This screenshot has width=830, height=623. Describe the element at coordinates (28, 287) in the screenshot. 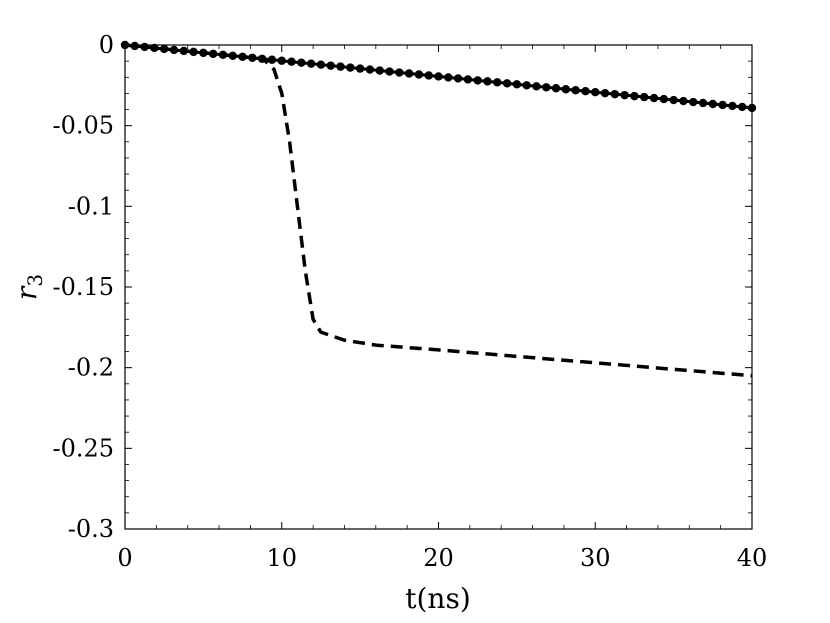

I see `y-axis-label: r3` at that location.